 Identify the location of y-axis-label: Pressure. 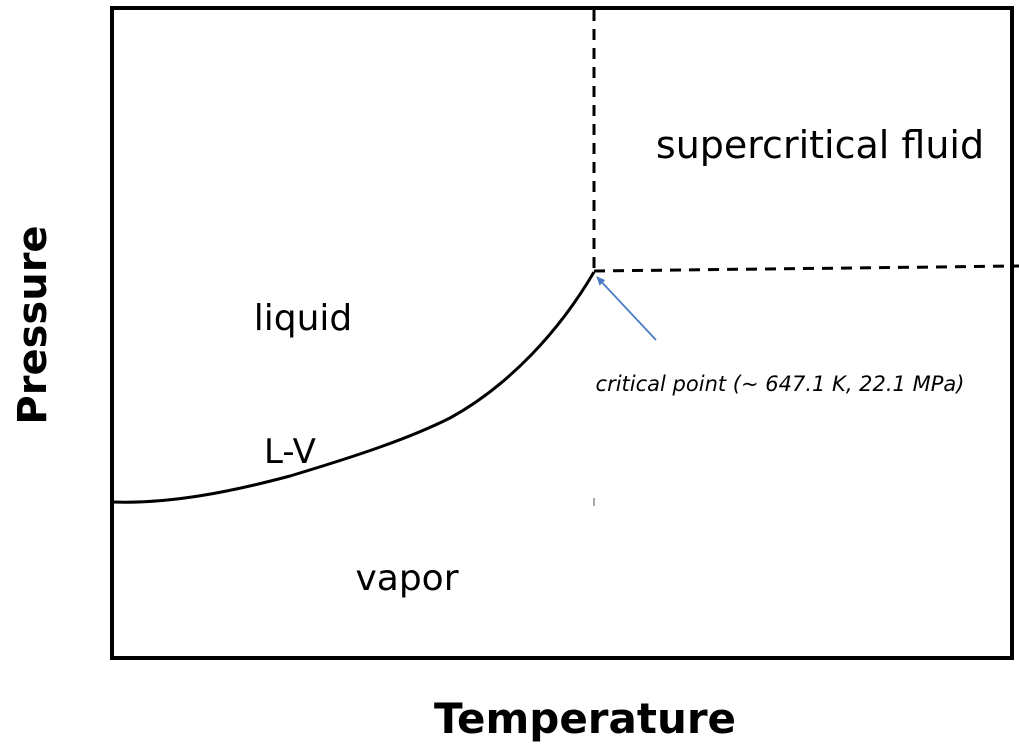
(33, 324).